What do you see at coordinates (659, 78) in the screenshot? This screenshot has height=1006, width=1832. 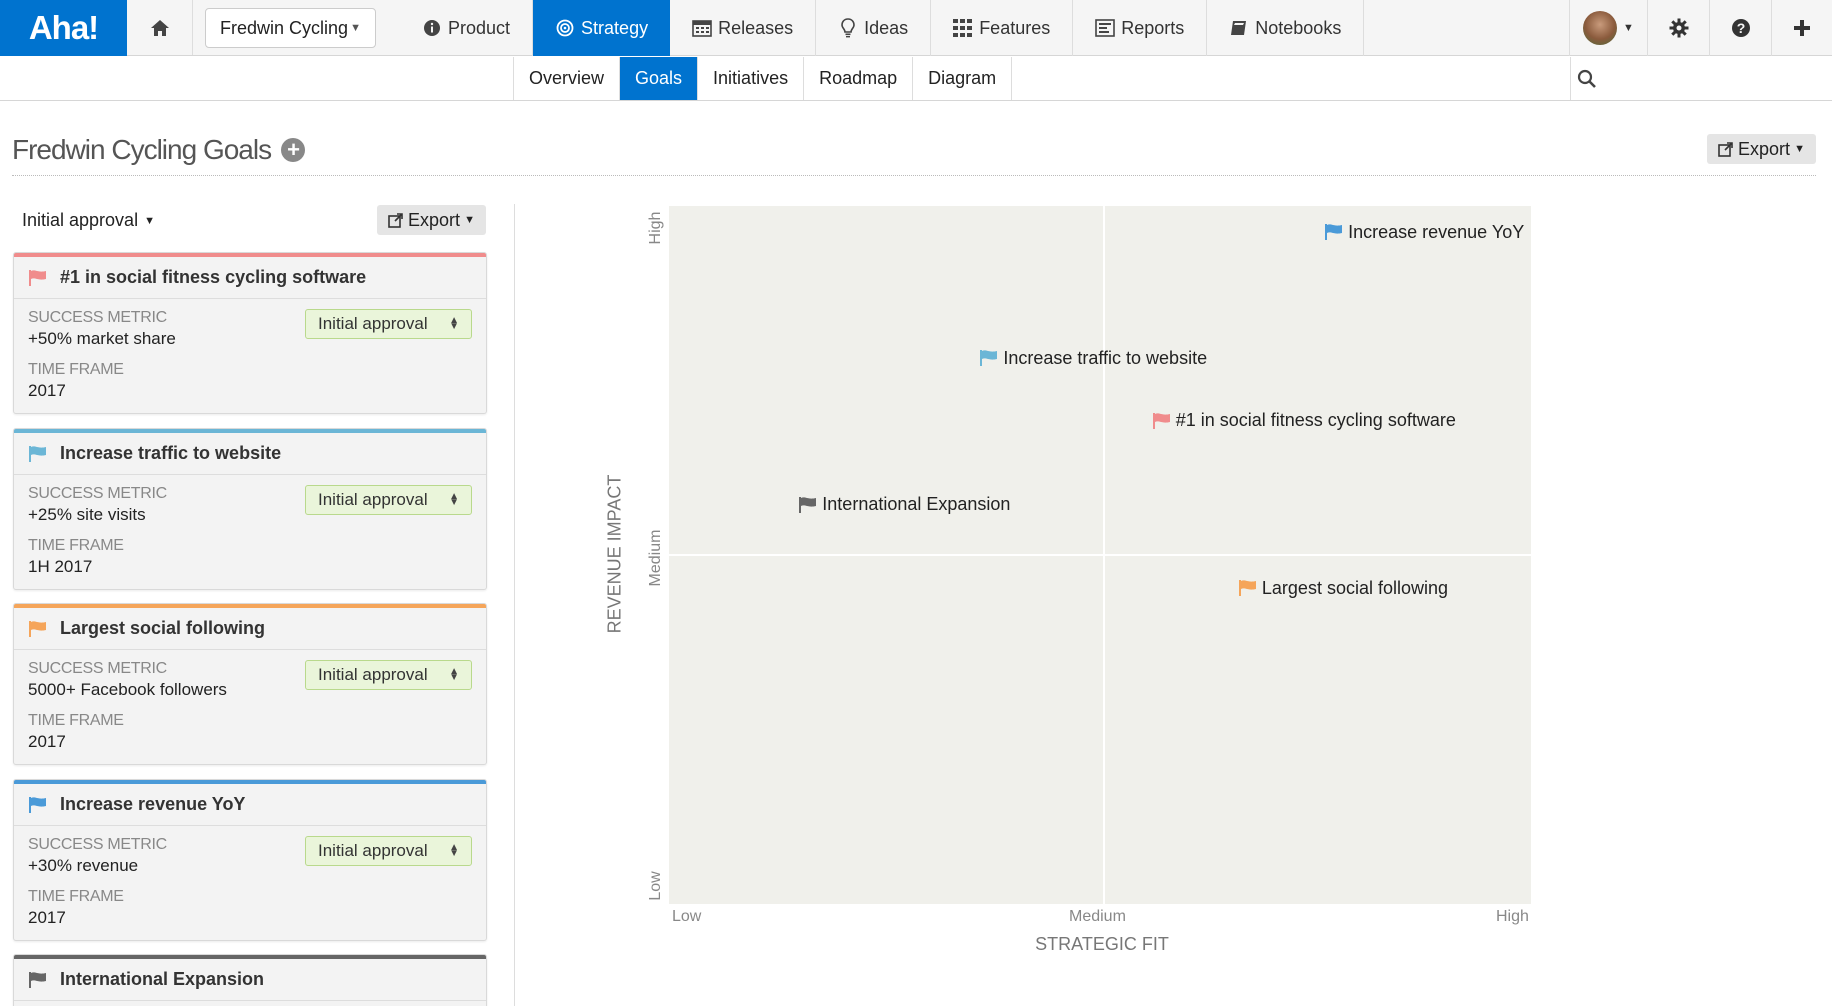 I see `tab-goals: Goals` at bounding box center [659, 78].